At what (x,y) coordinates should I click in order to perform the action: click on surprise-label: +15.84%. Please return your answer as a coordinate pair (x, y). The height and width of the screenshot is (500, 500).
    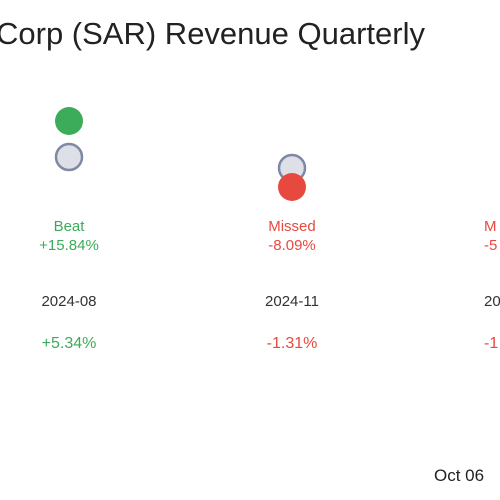
    Looking at the image, I should click on (69, 245).